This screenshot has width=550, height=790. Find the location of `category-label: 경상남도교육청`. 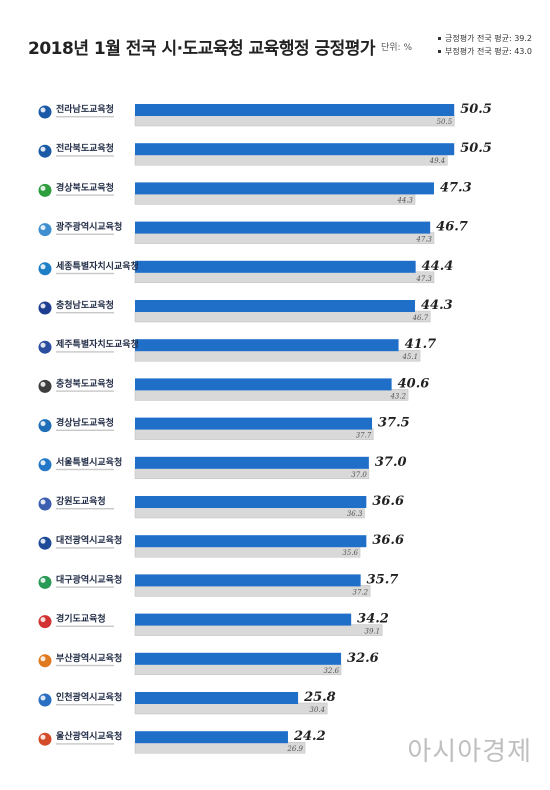

category-label: 경상남도교육청 is located at coordinates (85, 423).